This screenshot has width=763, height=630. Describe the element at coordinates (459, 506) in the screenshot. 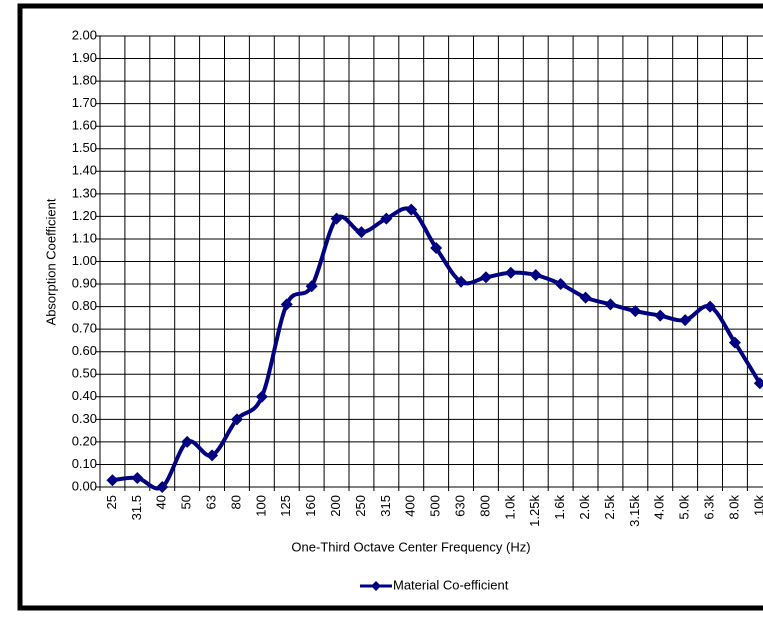

I see `x-tick-label: 630` at that location.